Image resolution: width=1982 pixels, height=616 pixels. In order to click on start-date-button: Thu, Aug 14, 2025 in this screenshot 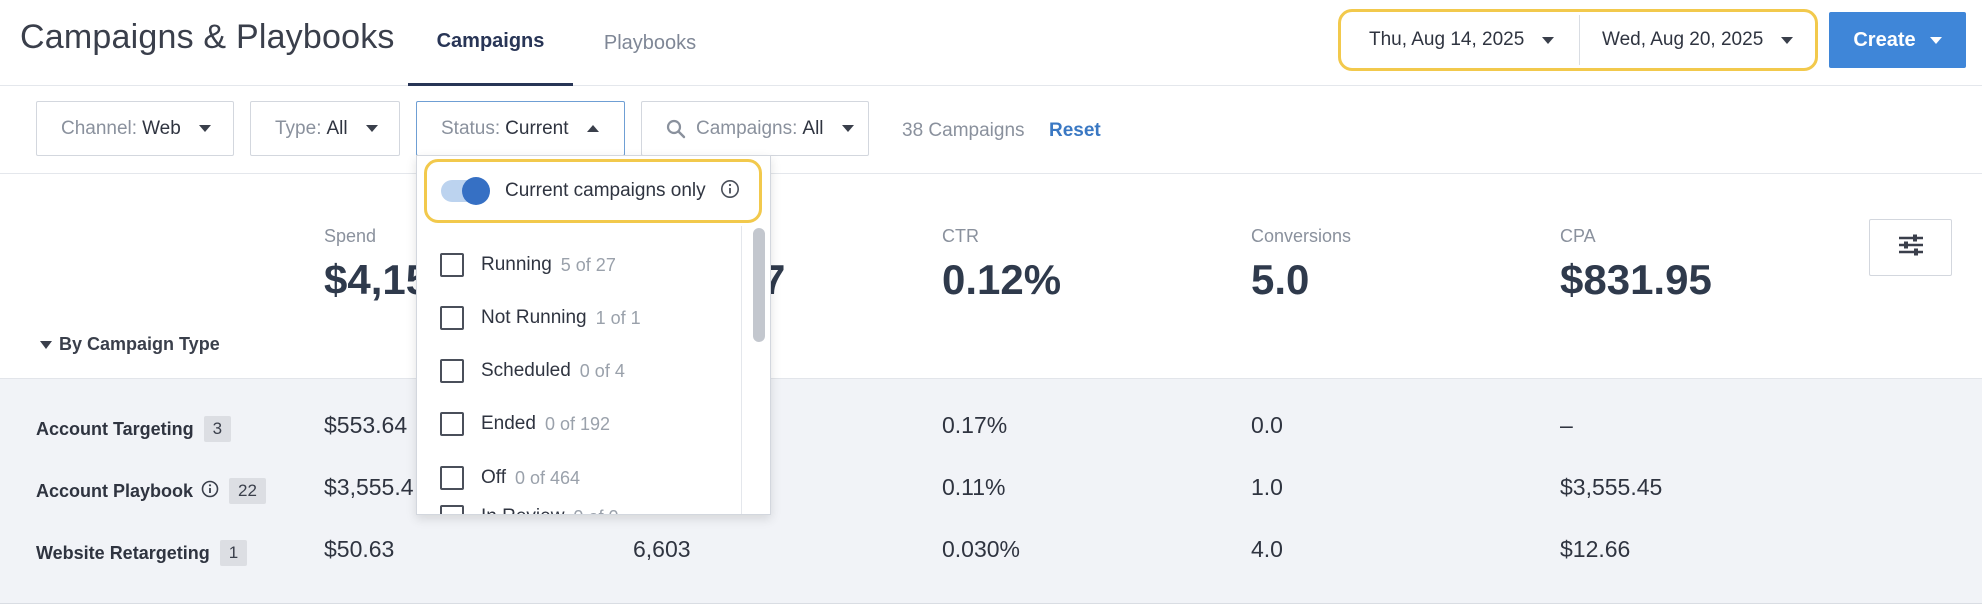, I will do `click(1463, 40)`.